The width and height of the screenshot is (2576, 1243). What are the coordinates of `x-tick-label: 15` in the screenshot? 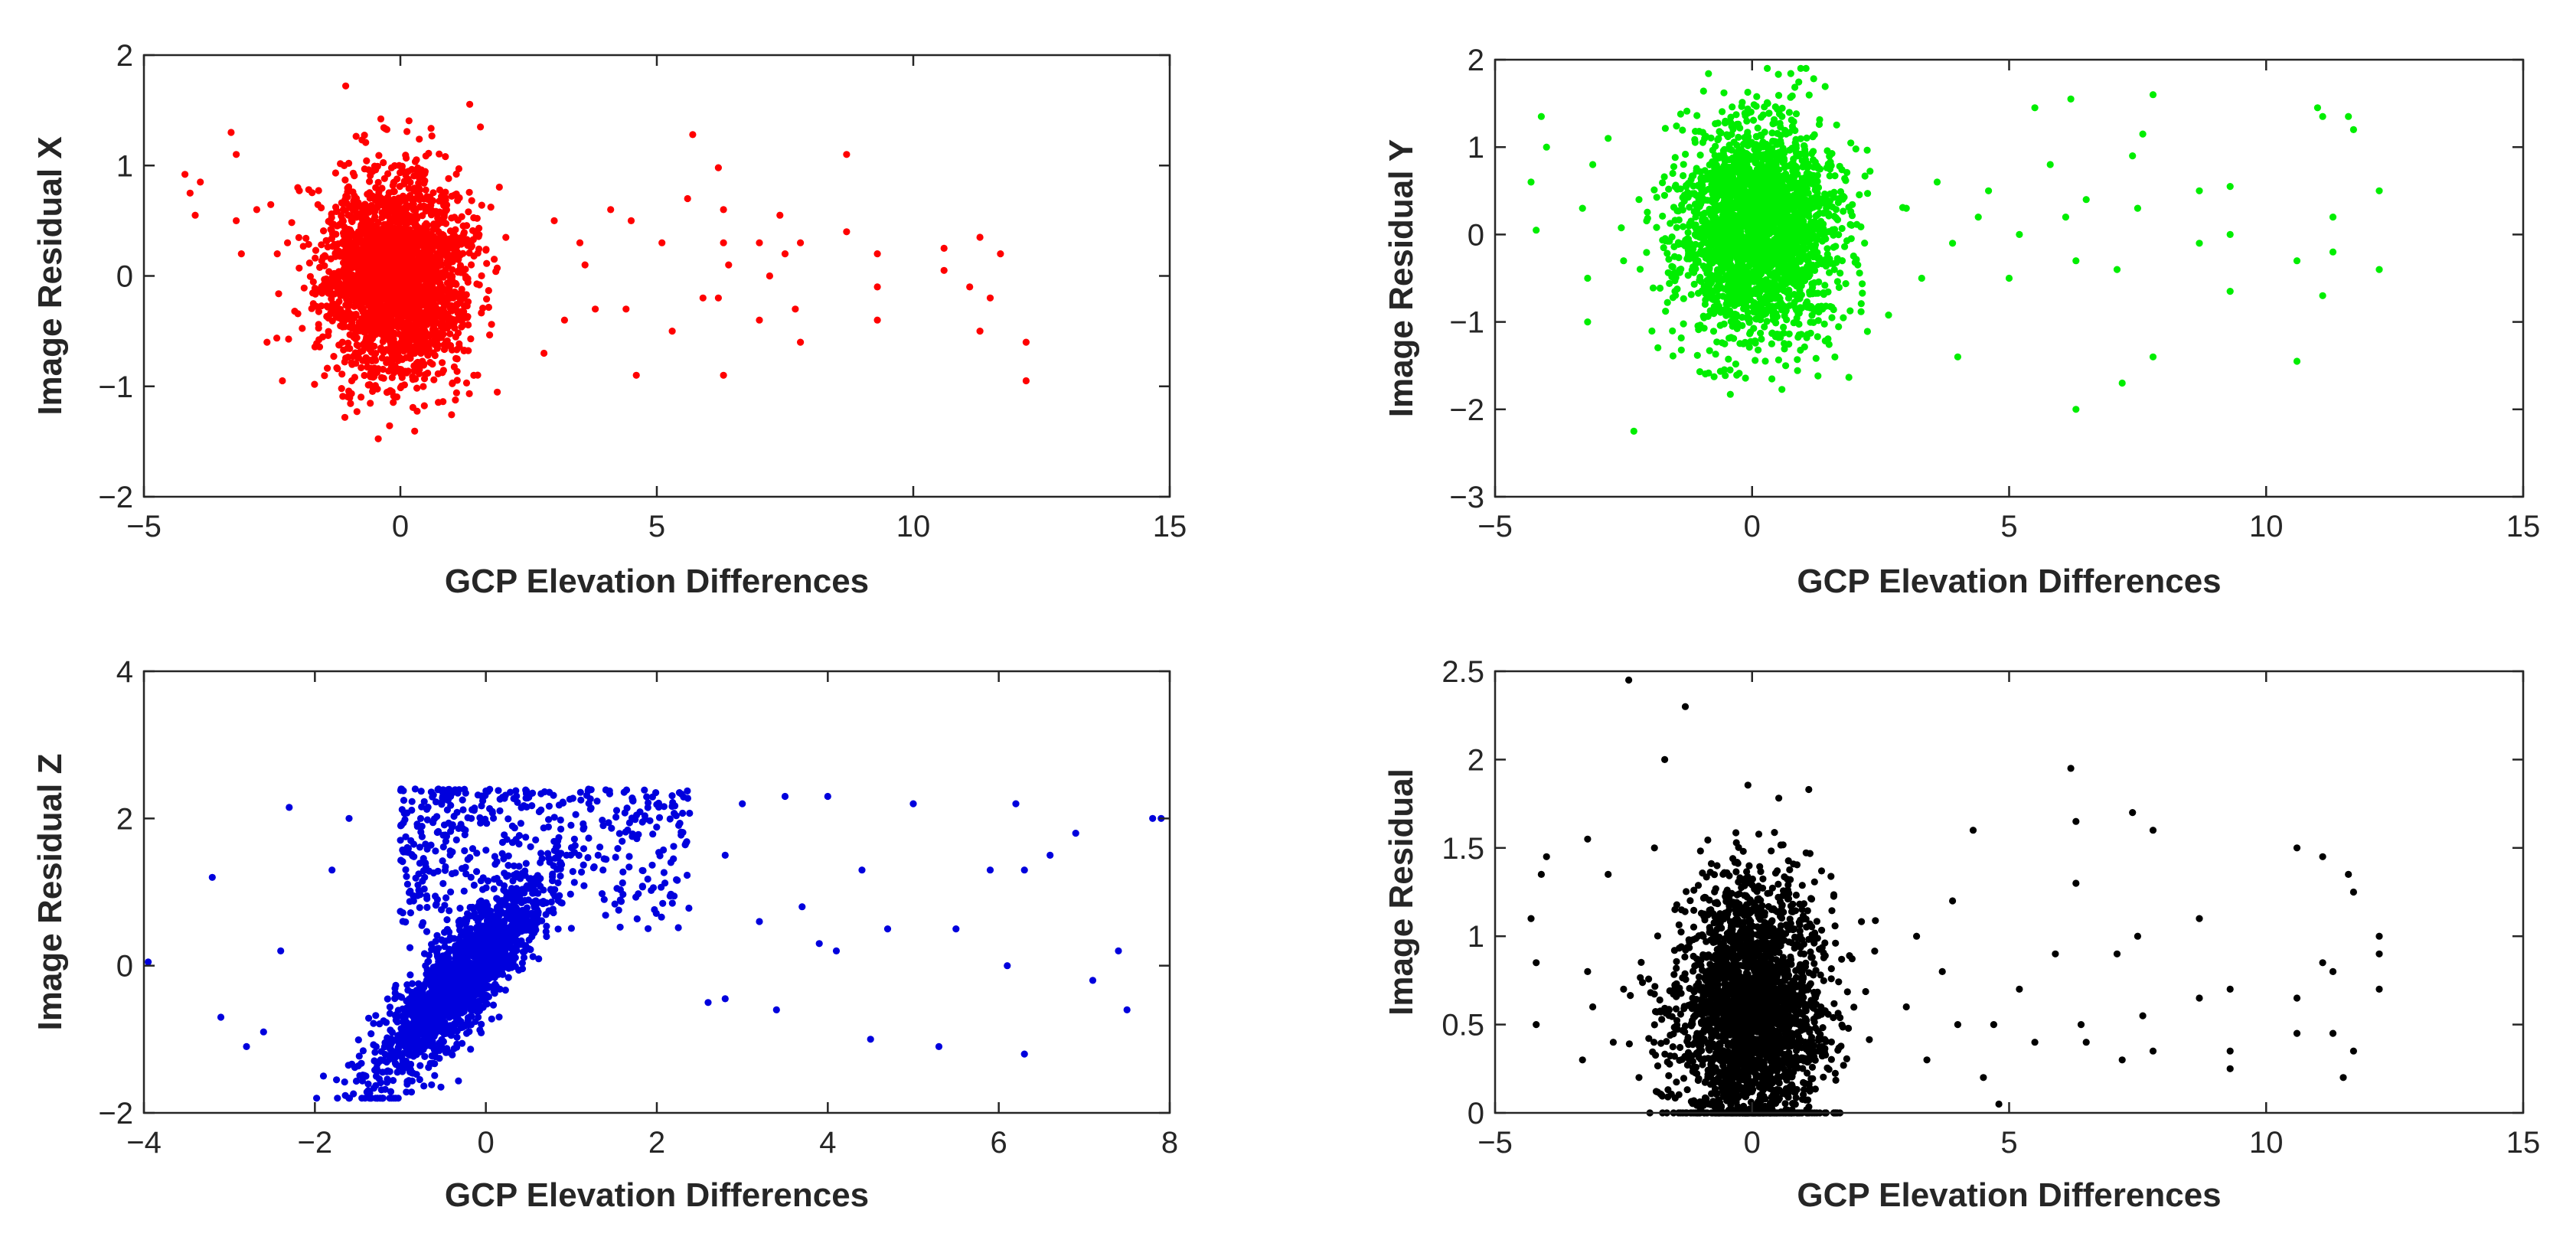 It's located at (1170, 526).